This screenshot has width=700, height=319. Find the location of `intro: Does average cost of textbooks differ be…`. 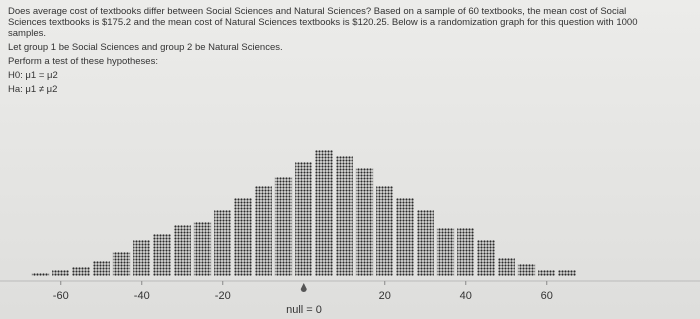

intro: Does average cost of textbooks differ be… is located at coordinates (323, 22).